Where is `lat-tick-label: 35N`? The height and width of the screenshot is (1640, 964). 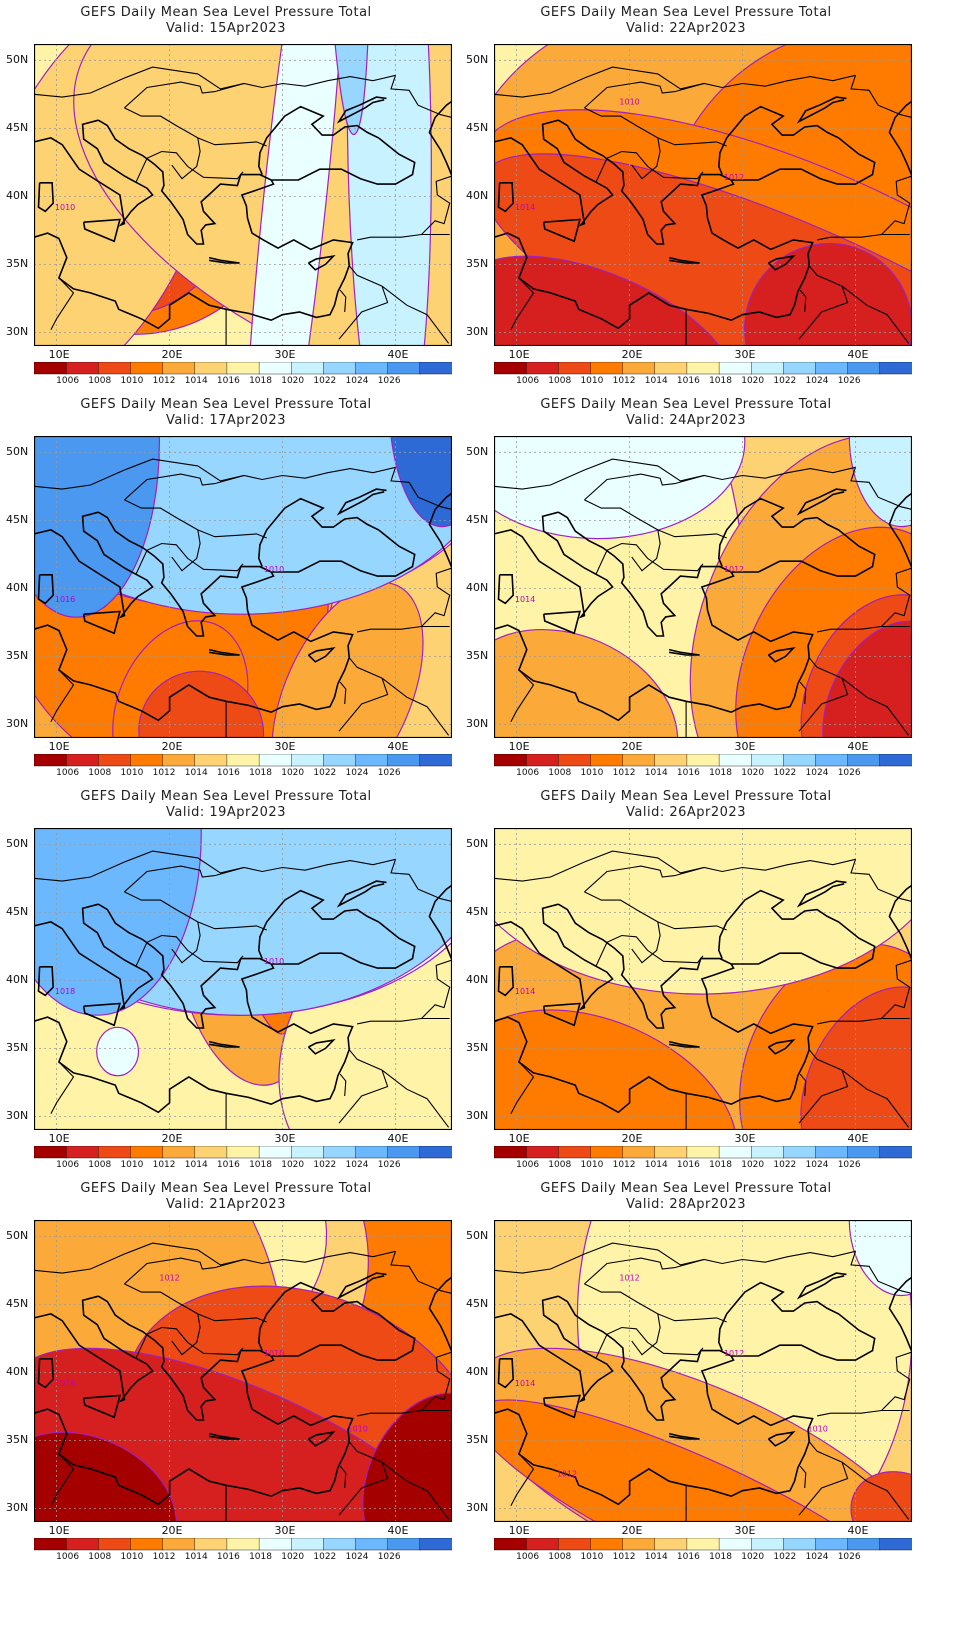 lat-tick-label: 35N is located at coordinates (477, 1440).